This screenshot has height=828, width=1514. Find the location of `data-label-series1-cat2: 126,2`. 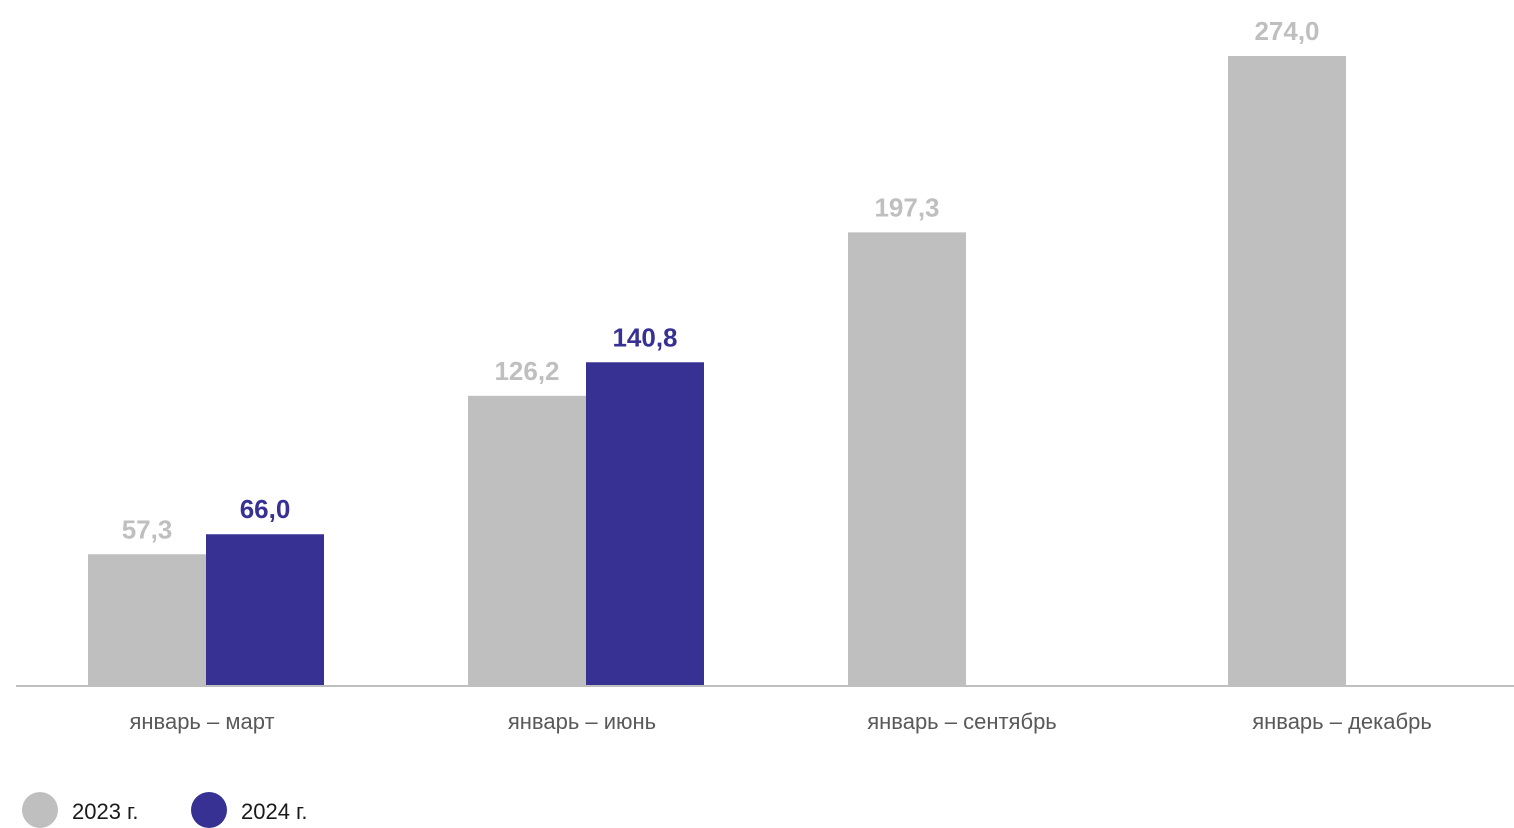

data-label-series1-cat2: 126,2 is located at coordinates (526, 371).